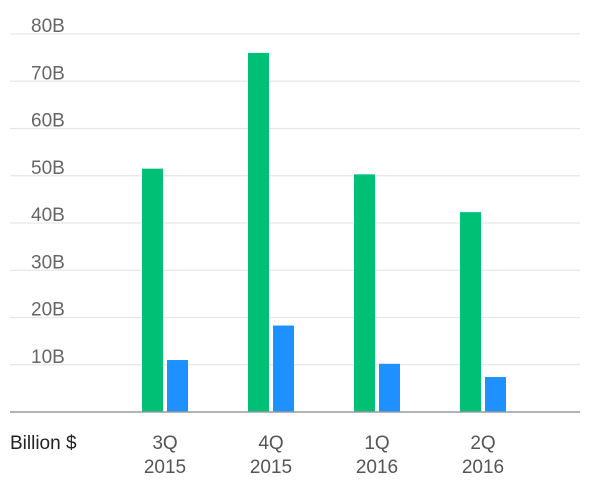 Image resolution: width=600 pixels, height=486 pixels. I want to click on y-tick-label: 80B, so click(48, 26).